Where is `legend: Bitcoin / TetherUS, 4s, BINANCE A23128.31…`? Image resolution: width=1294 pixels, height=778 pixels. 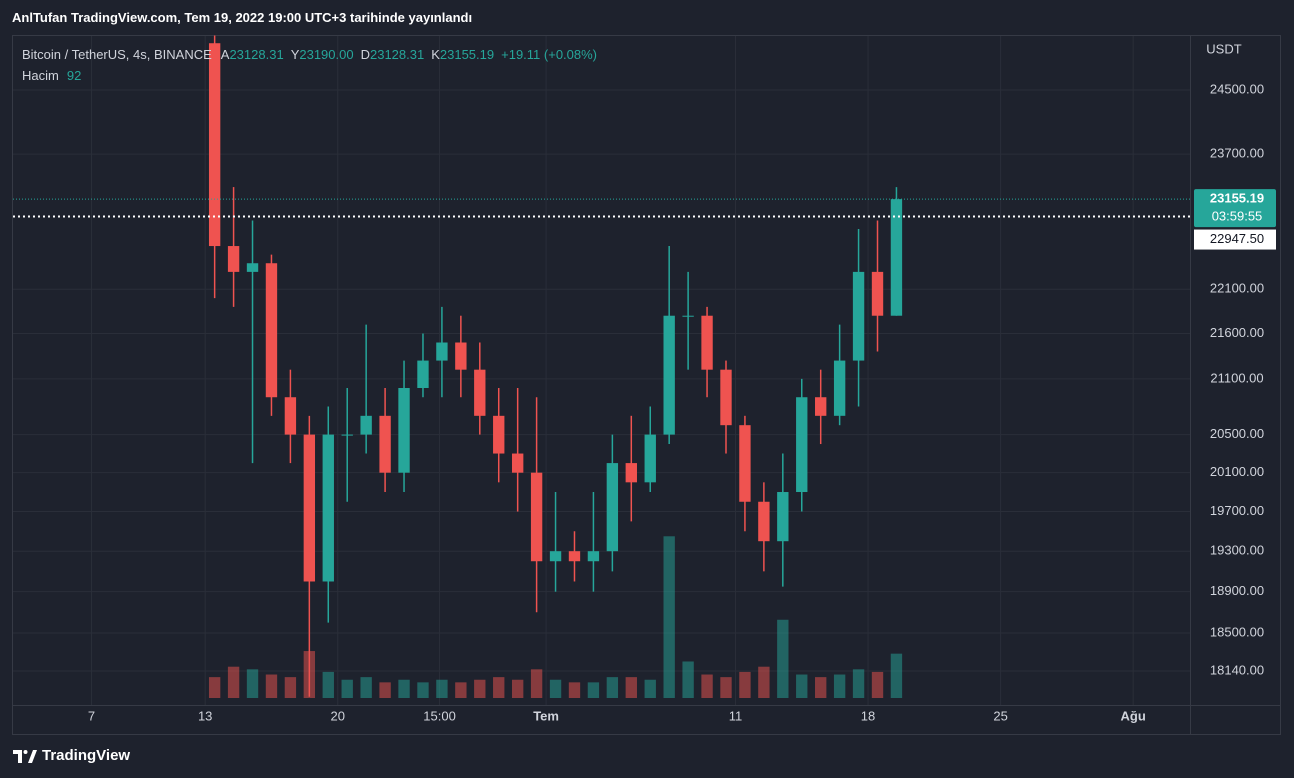
legend: Bitcoin / TetherUS, 4s, BINANCE A23128.31… is located at coordinates (309, 65).